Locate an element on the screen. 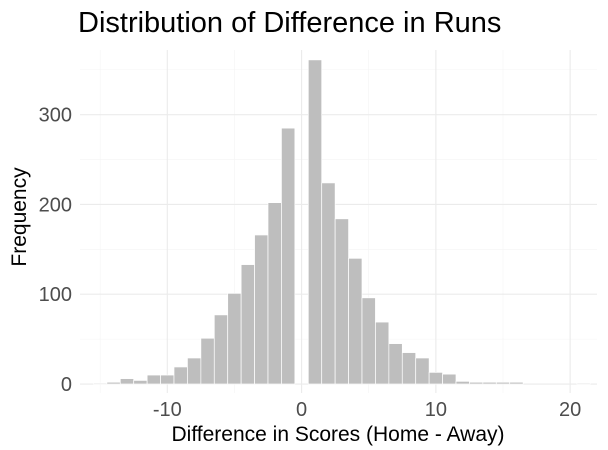  x-tick-label: 10 is located at coordinates (436, 410).